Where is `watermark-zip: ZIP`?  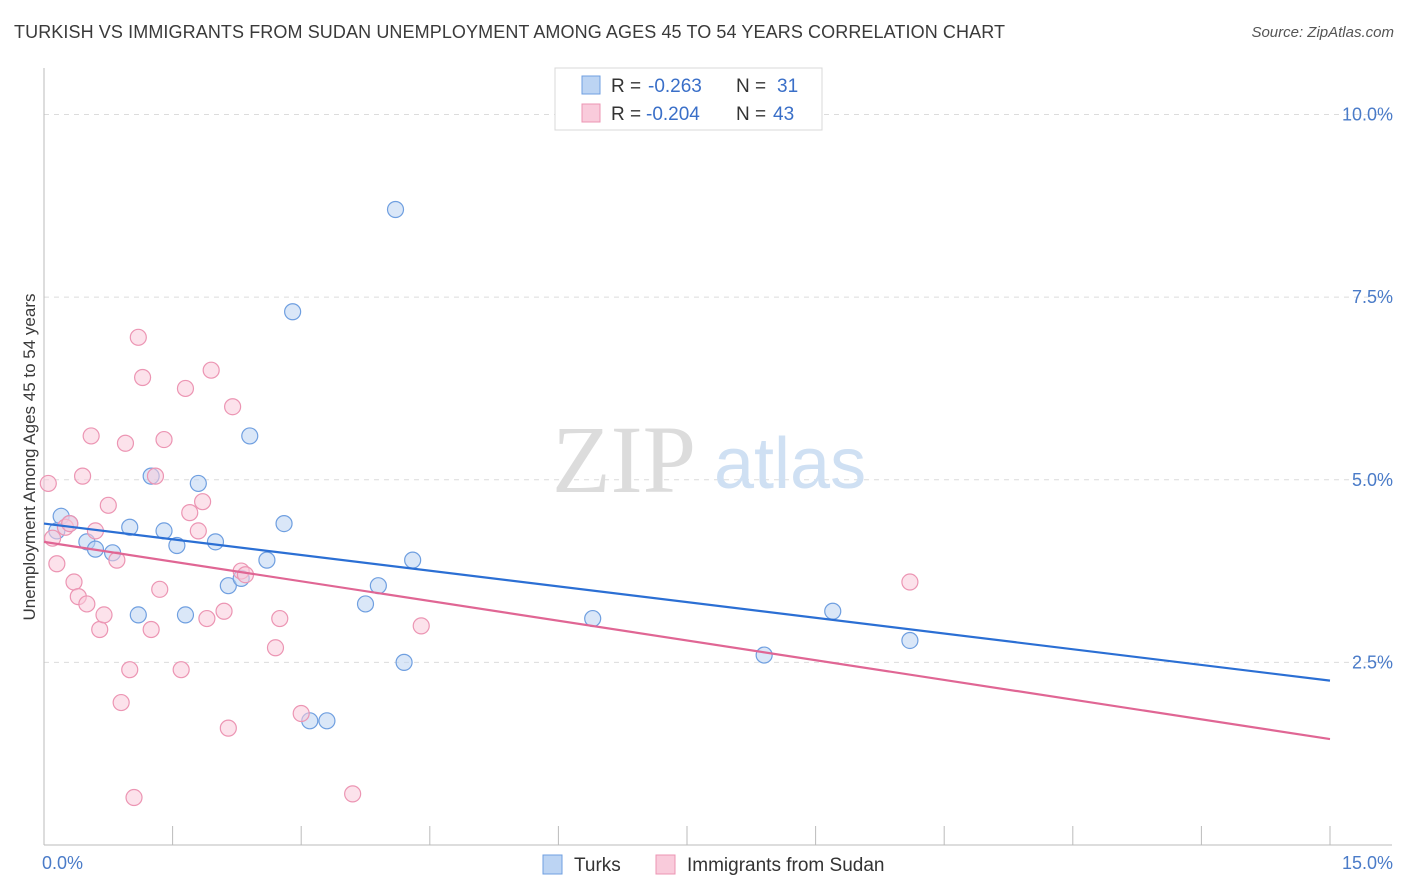
watermark-zip: ZIP is located at coordinates (624, 459).